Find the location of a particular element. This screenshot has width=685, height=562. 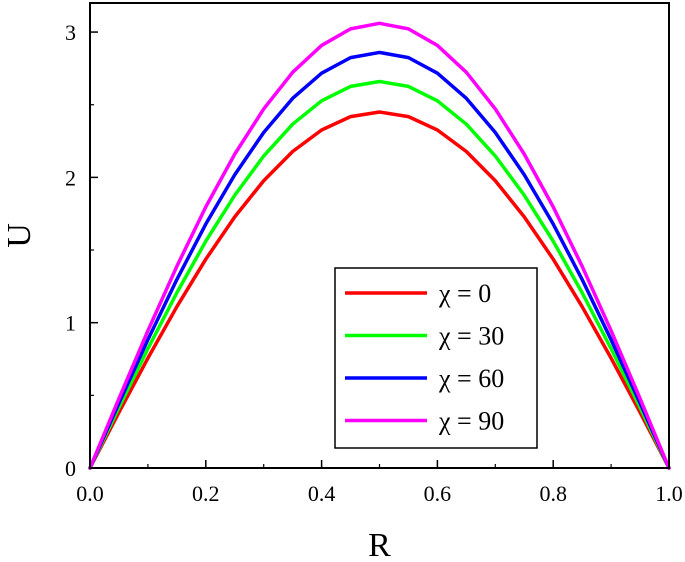

x-tick-label: 0.6 is located at coordinates (438, 493).